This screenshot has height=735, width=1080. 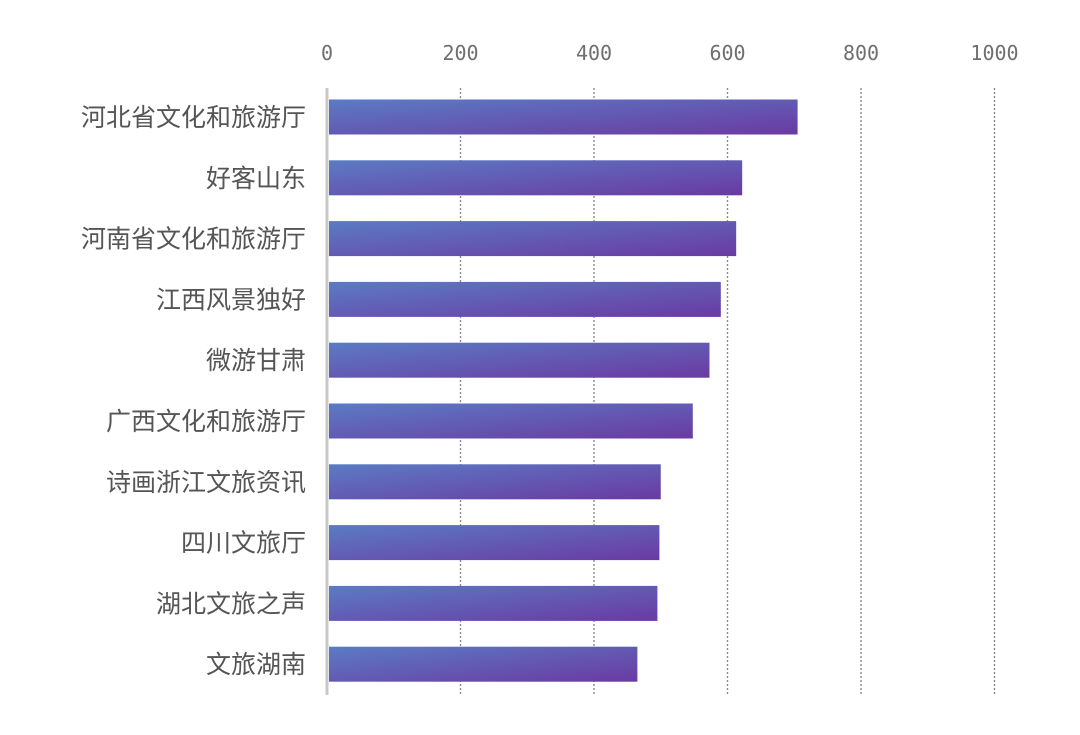 What do you see at coordinates (206, 482) in the screenshot?
I see `category-label: 诗画浙江文旅资讯` at bounding box center [206, 482].